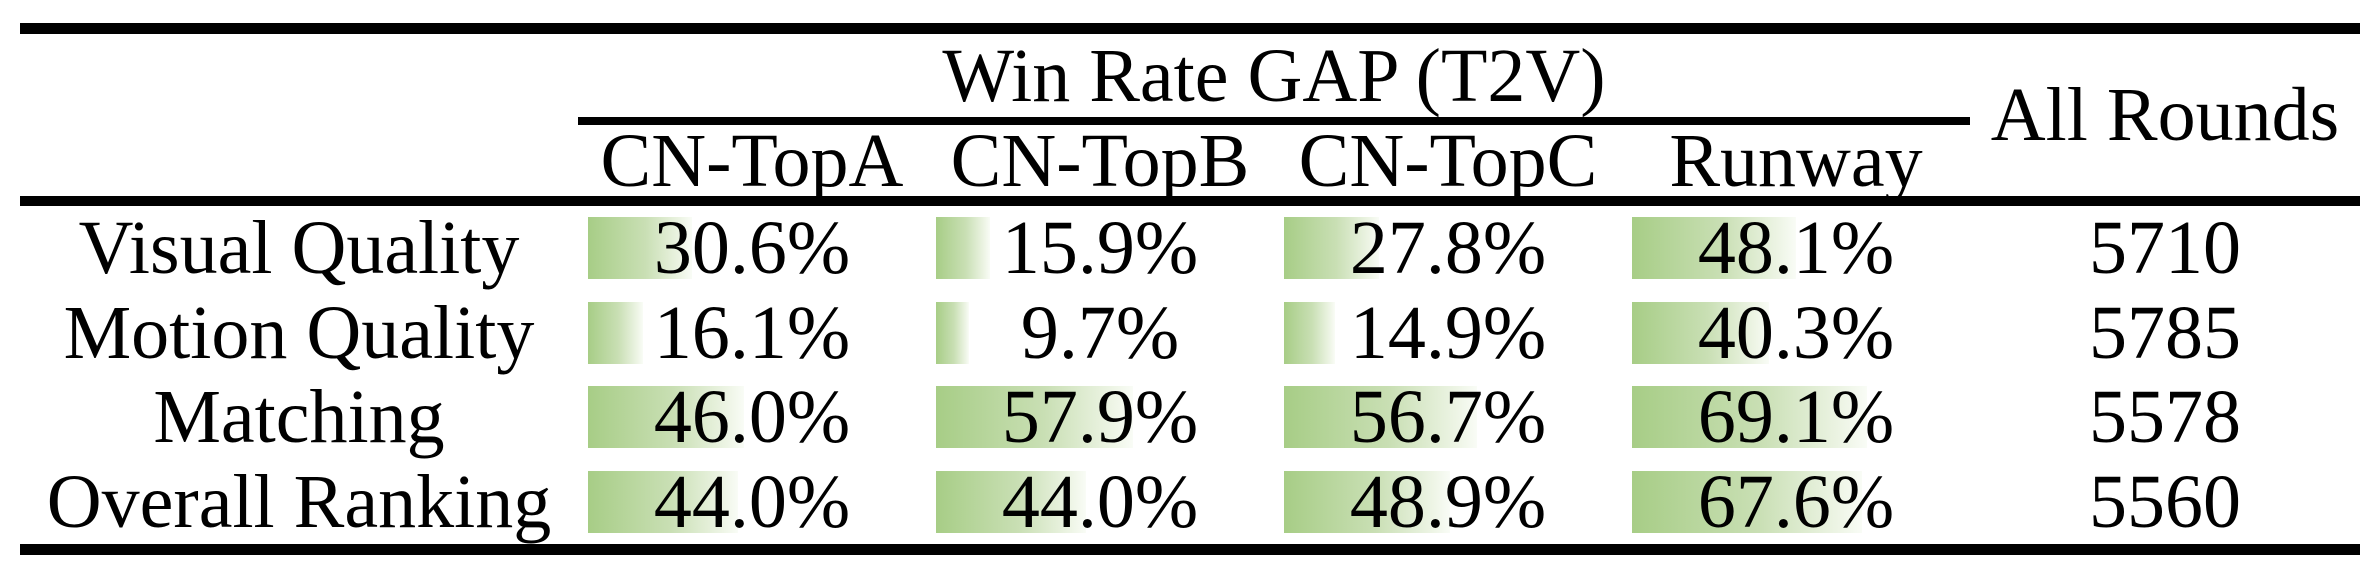 The height and width of the screenshot is (568, 2376). I want to click on all-rounds-value-matching: 5578, so click(2165, 417).